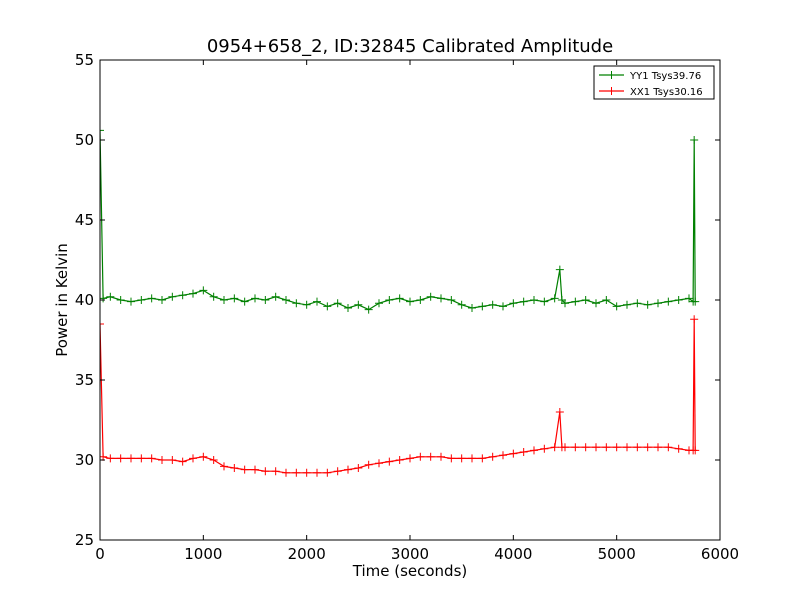  I want to click on y-tick-label: 35, so click(84, 380).